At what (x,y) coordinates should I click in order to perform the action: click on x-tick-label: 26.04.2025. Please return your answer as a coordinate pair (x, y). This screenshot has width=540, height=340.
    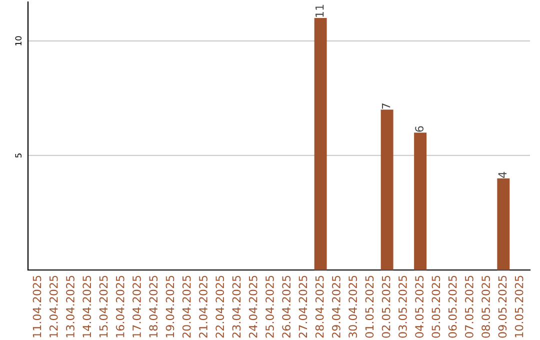
    Looking at the image, I should click on (286, 307).